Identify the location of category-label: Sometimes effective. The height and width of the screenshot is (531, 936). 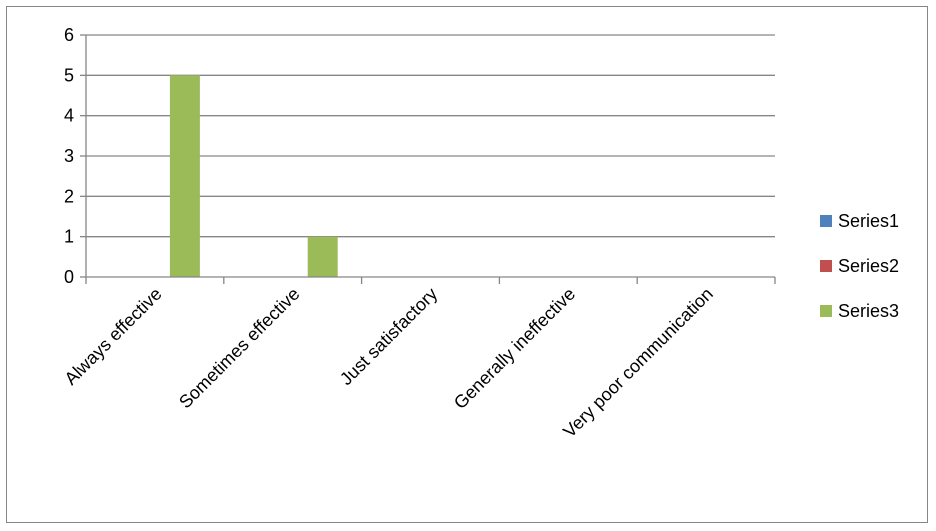
(239, 348).